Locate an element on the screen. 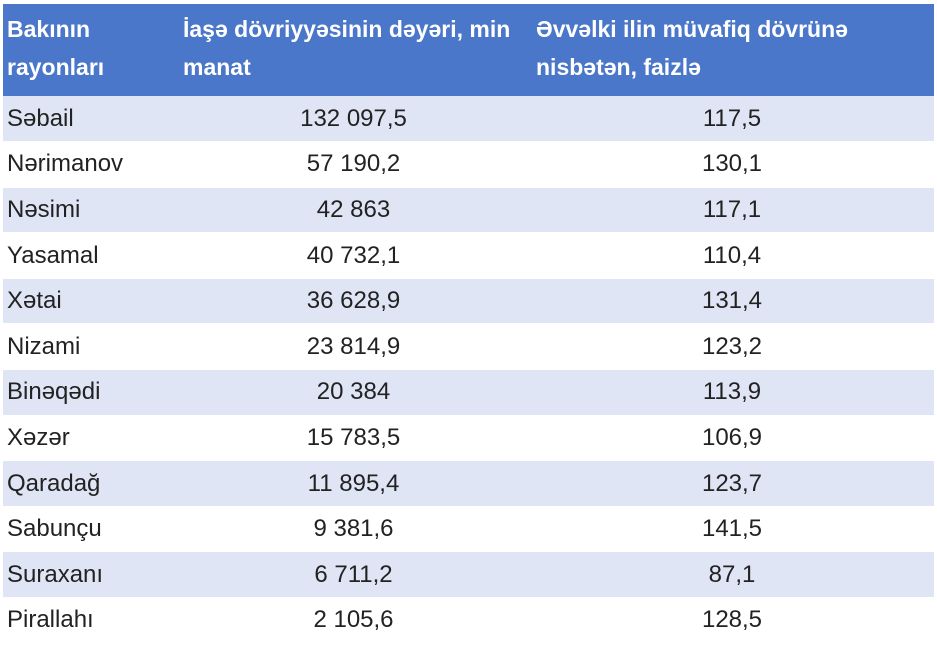 The height and width of the screenshot is (646, 937). region-cell: Xətai is located at coordinates (90, 301).